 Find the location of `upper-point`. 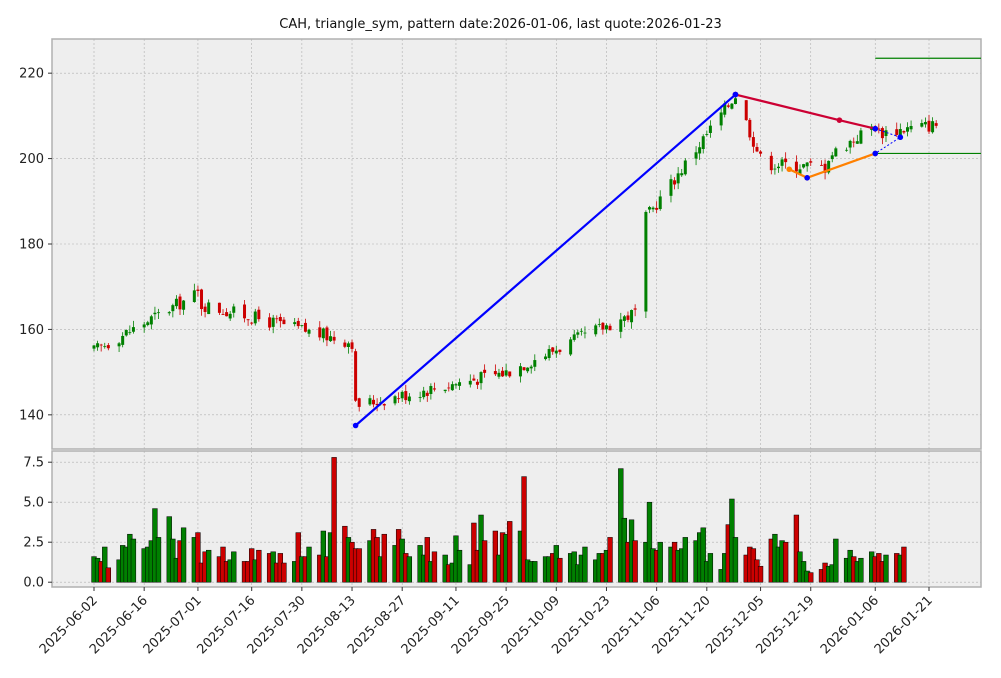

upper-point is located at coordinates (839, 120).